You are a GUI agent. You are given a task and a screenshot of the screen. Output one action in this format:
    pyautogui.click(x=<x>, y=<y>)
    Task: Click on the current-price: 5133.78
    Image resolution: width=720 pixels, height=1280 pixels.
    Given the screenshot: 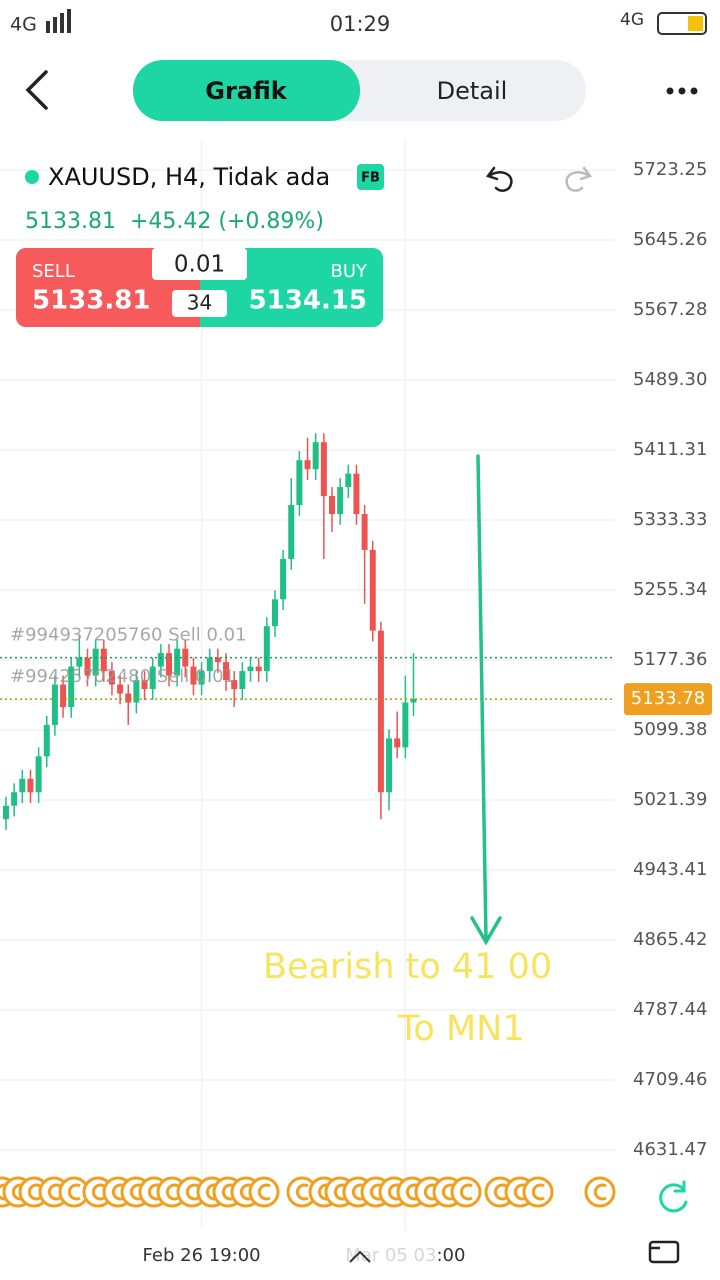 What is the action you would take?
    pyautogui.click(x=668, y=698)
    